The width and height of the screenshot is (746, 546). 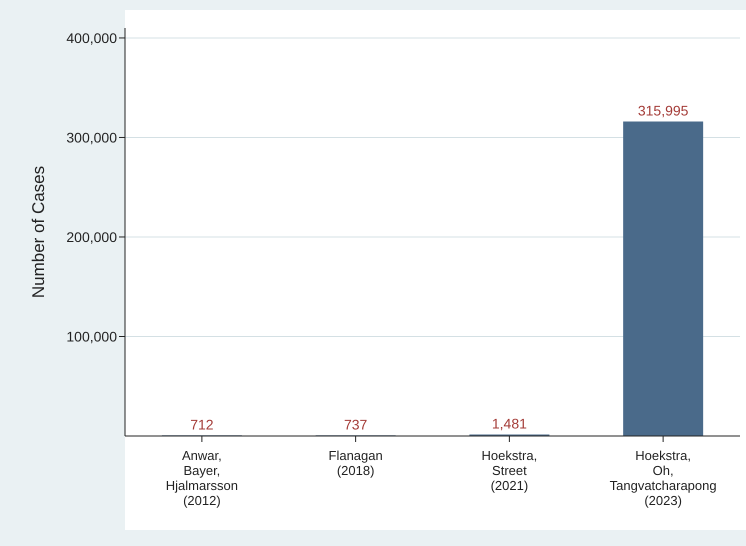 I want to click on data-label: 315,995, so click(x=663, y=110).